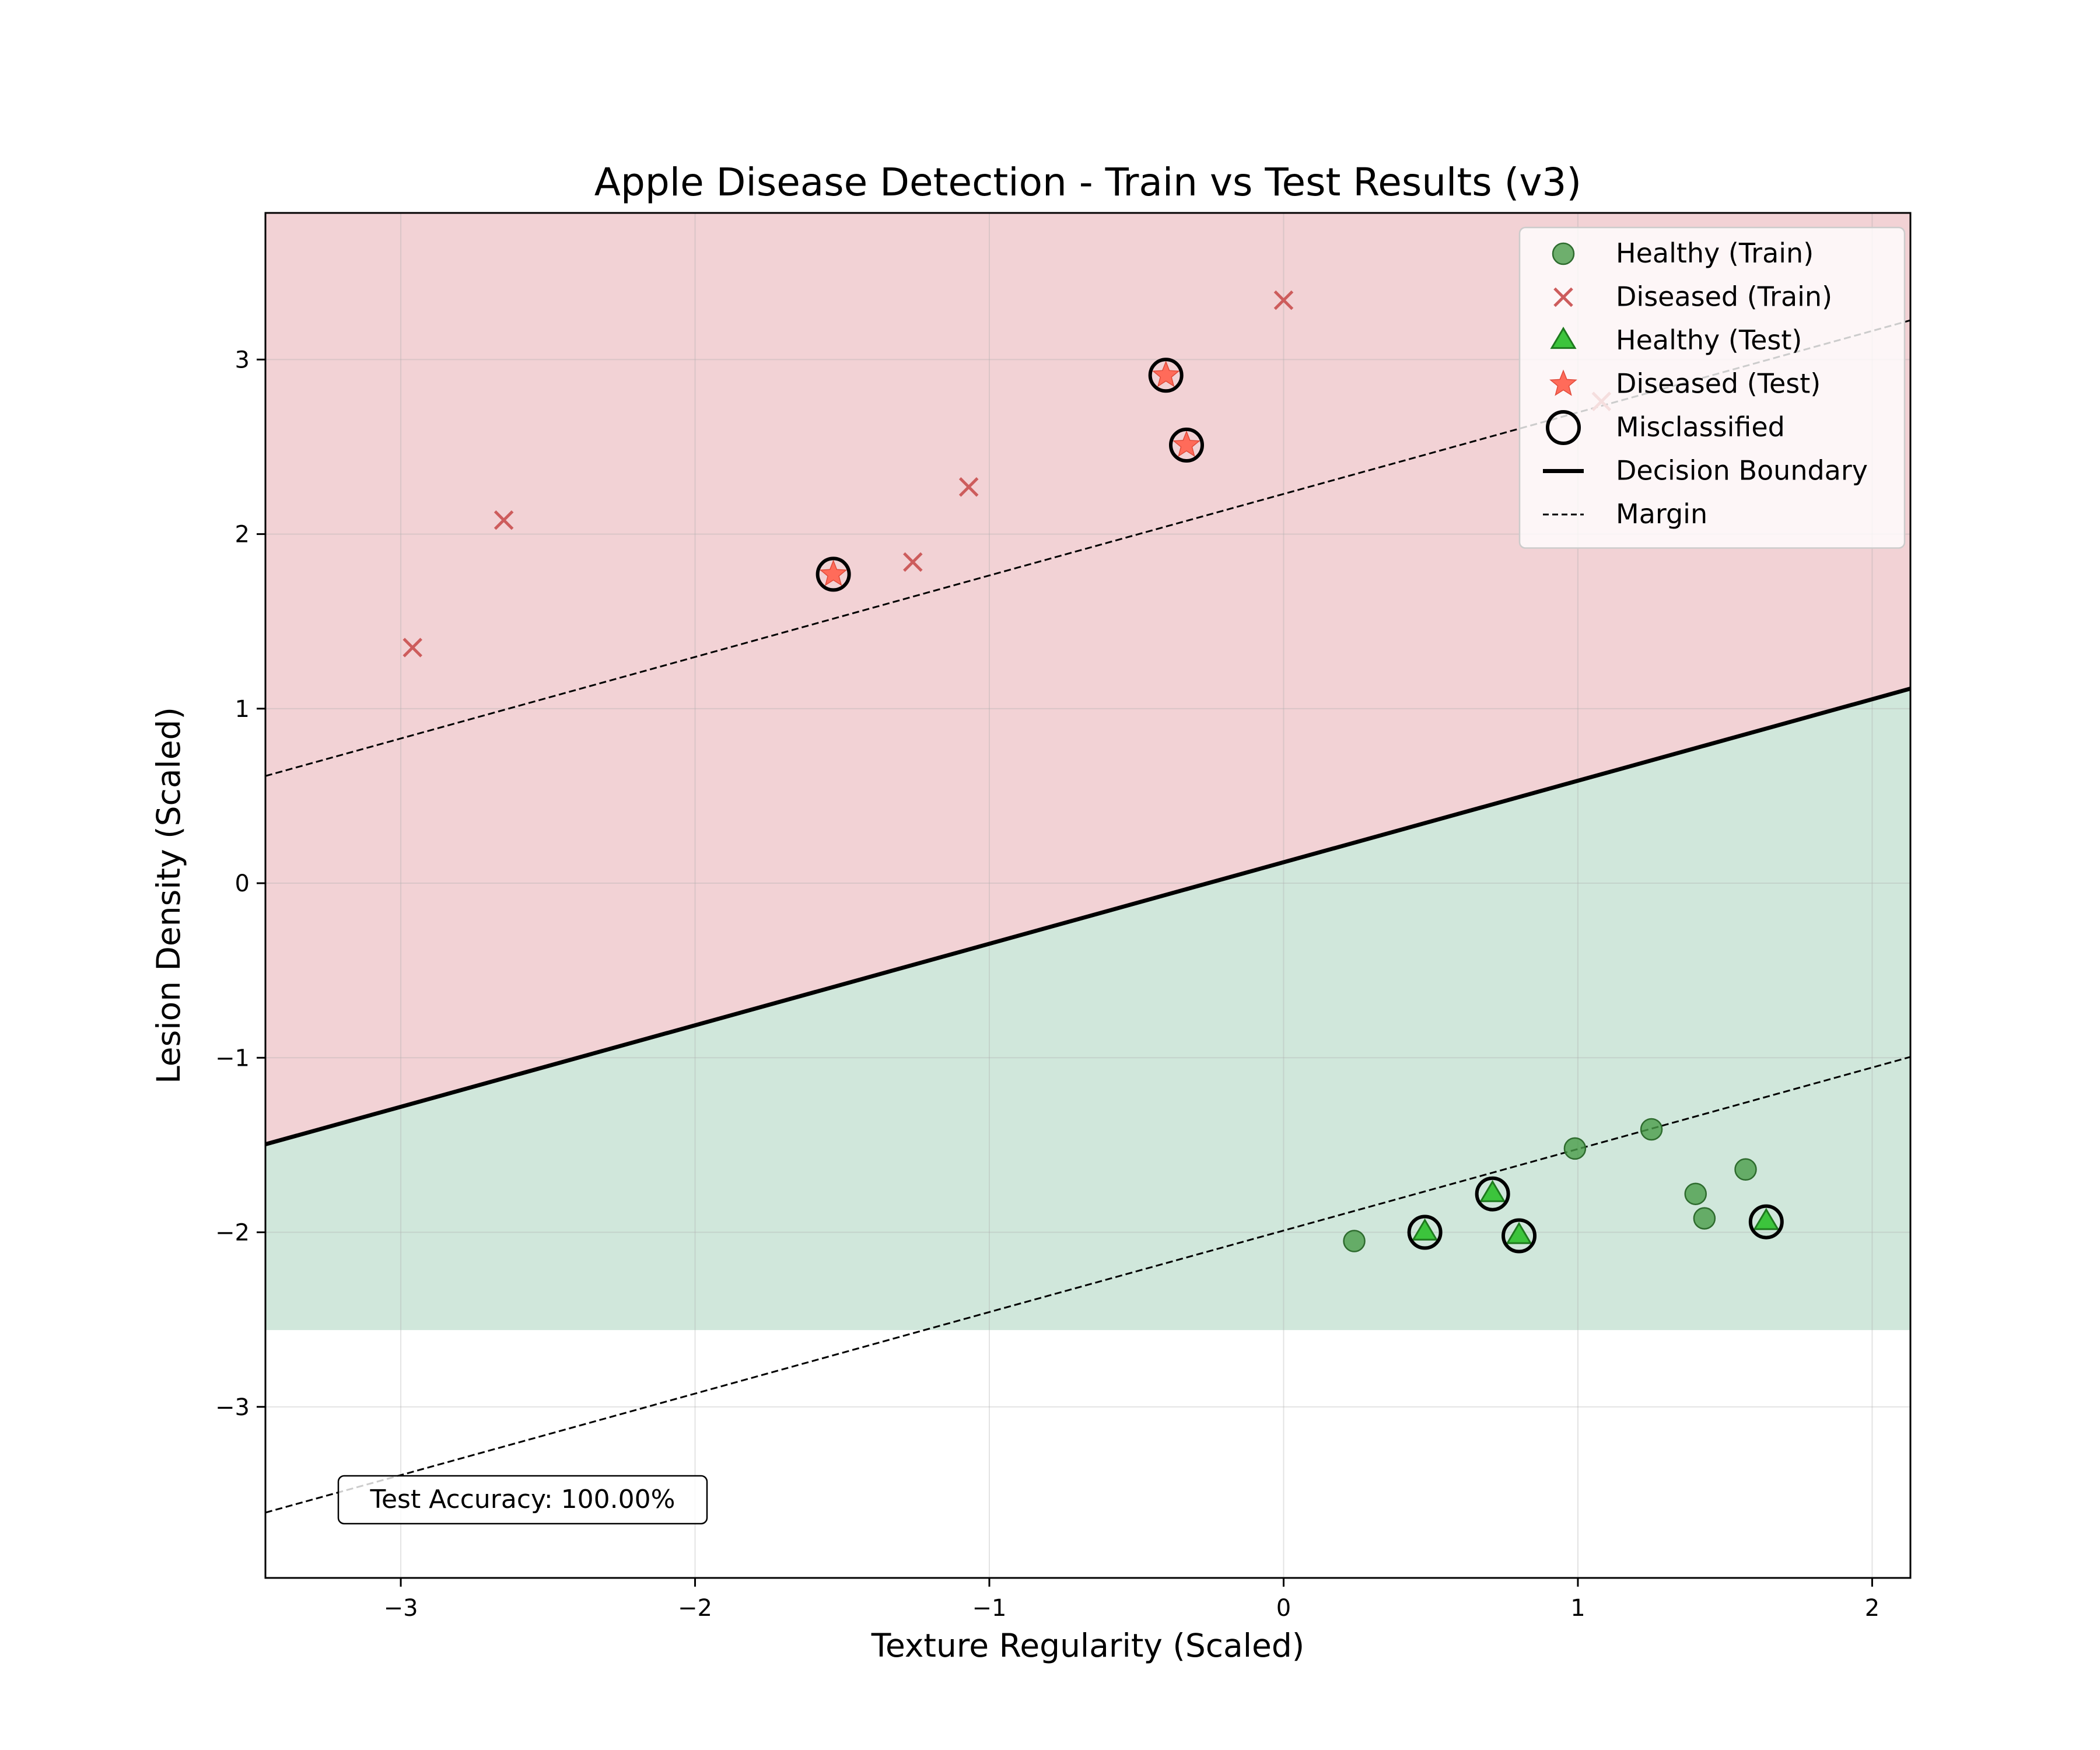  What do you see at coordinates (242, 535) in the screenshot?
I see `y-tick-label: 2` at bounding box center [242, 535].